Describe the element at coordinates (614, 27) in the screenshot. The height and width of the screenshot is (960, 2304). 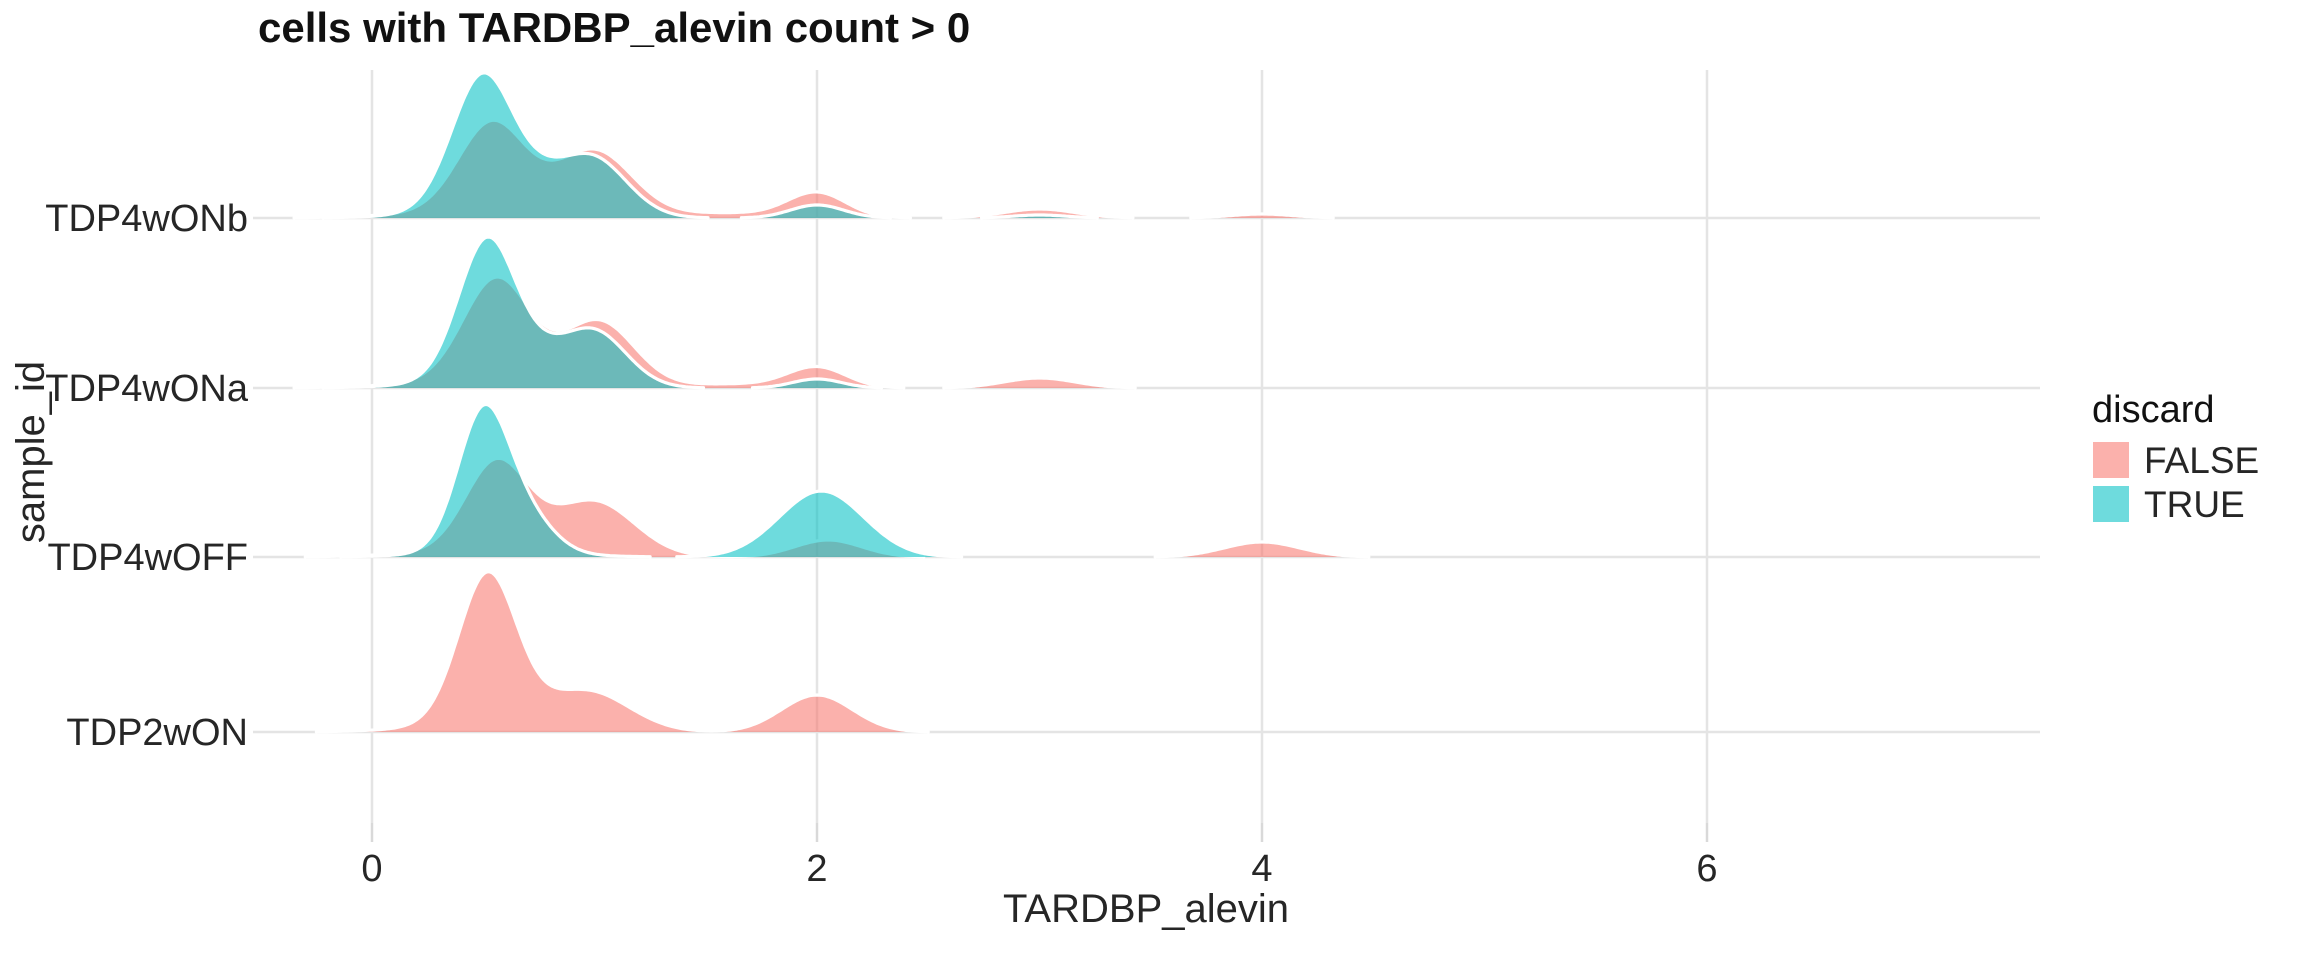
I see `plot-title: cells with TARDBP_alevin count > 0` at that location.